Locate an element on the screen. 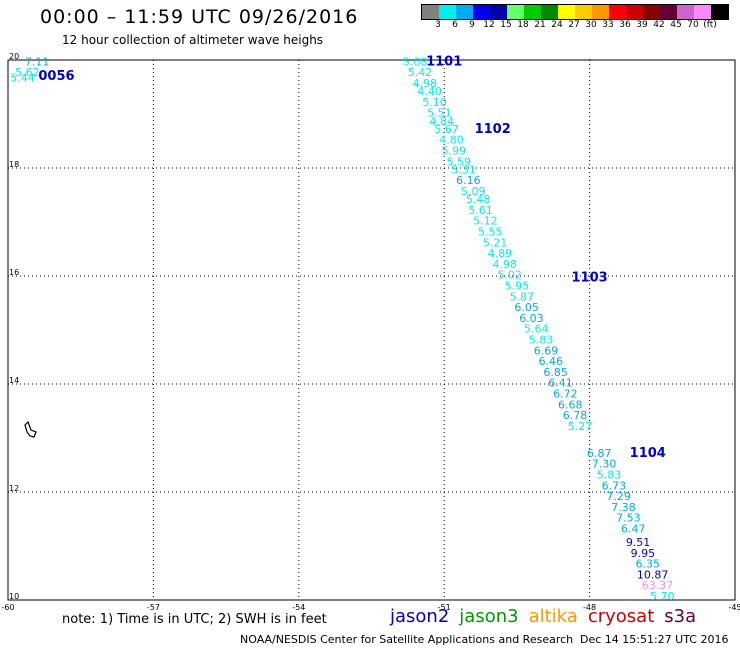 This screenshot has height=650, width=740. wave-height-label: 6.73 is located at coordinates (614, 485).